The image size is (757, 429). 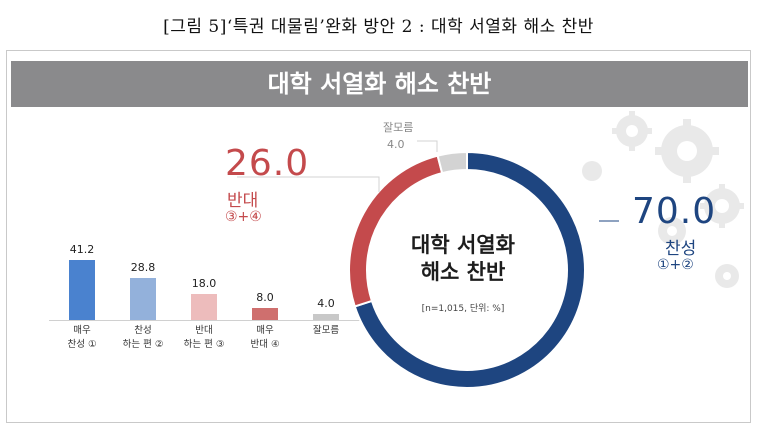 What do you see at coordinates (463, 272) in the screenshot?
I see `donut-center-line2: 해소 찬반` at bounding box center [463, 272].